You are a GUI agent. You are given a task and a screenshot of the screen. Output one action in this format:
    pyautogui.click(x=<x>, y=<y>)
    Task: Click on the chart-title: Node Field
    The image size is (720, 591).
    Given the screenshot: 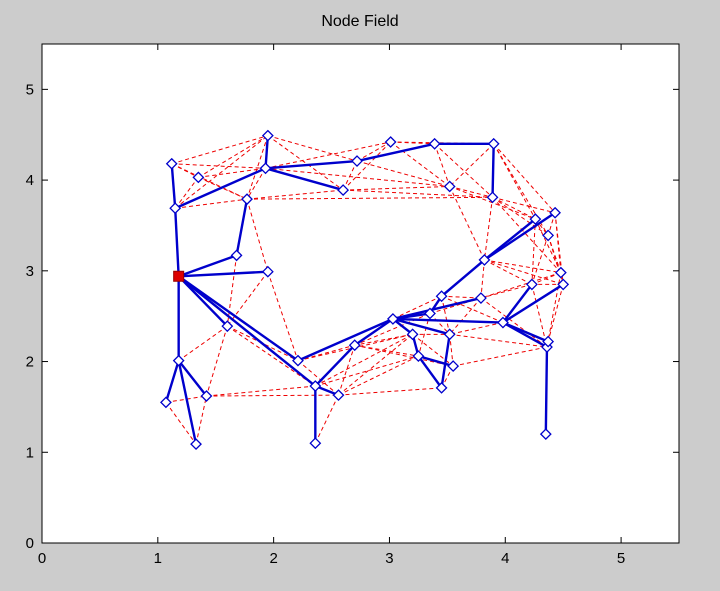 What is the action you would take?
    pyautogui.click(x=359, y=21)
    